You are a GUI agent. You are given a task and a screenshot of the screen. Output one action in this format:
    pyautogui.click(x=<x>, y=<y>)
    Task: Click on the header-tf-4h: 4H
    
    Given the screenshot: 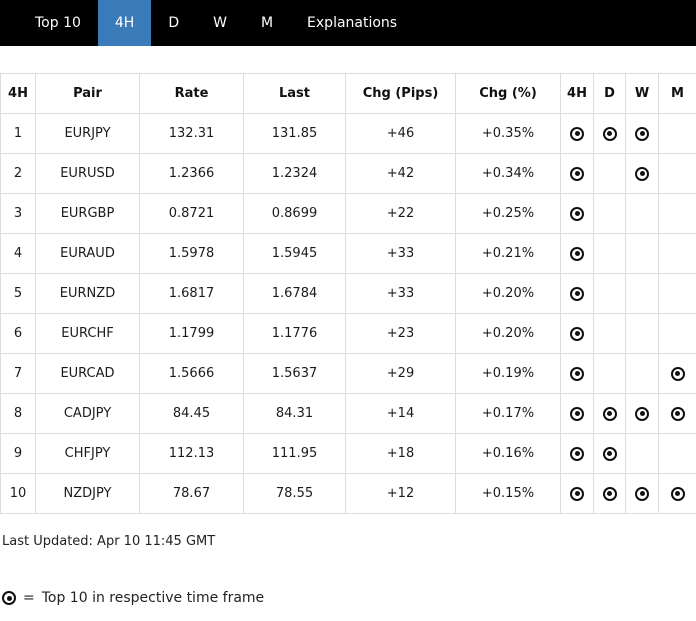 What is the action you would take?
    pyautogui.click(x=577, y=93)
    